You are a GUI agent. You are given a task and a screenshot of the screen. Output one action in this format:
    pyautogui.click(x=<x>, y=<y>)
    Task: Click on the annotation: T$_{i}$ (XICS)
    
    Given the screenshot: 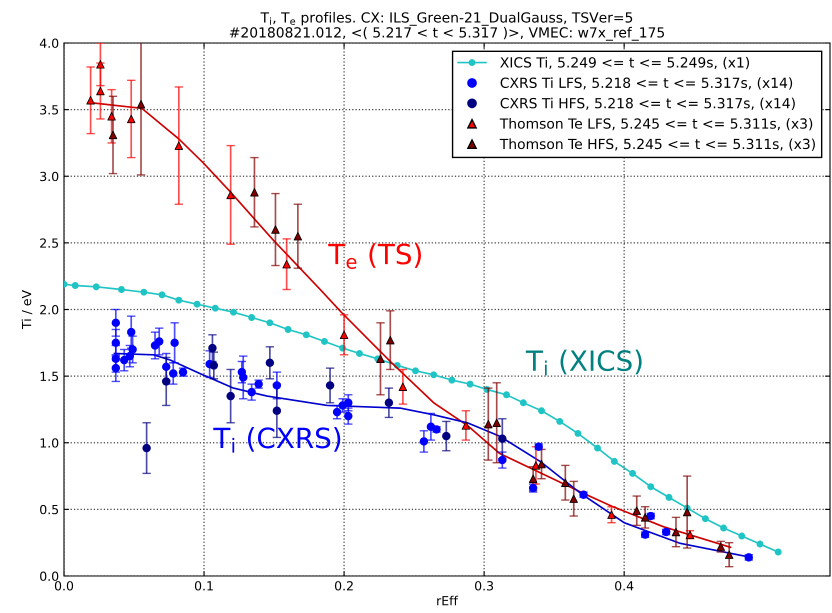 What is the action you would take?
    pyautogui.click(x=584, y=363)
    